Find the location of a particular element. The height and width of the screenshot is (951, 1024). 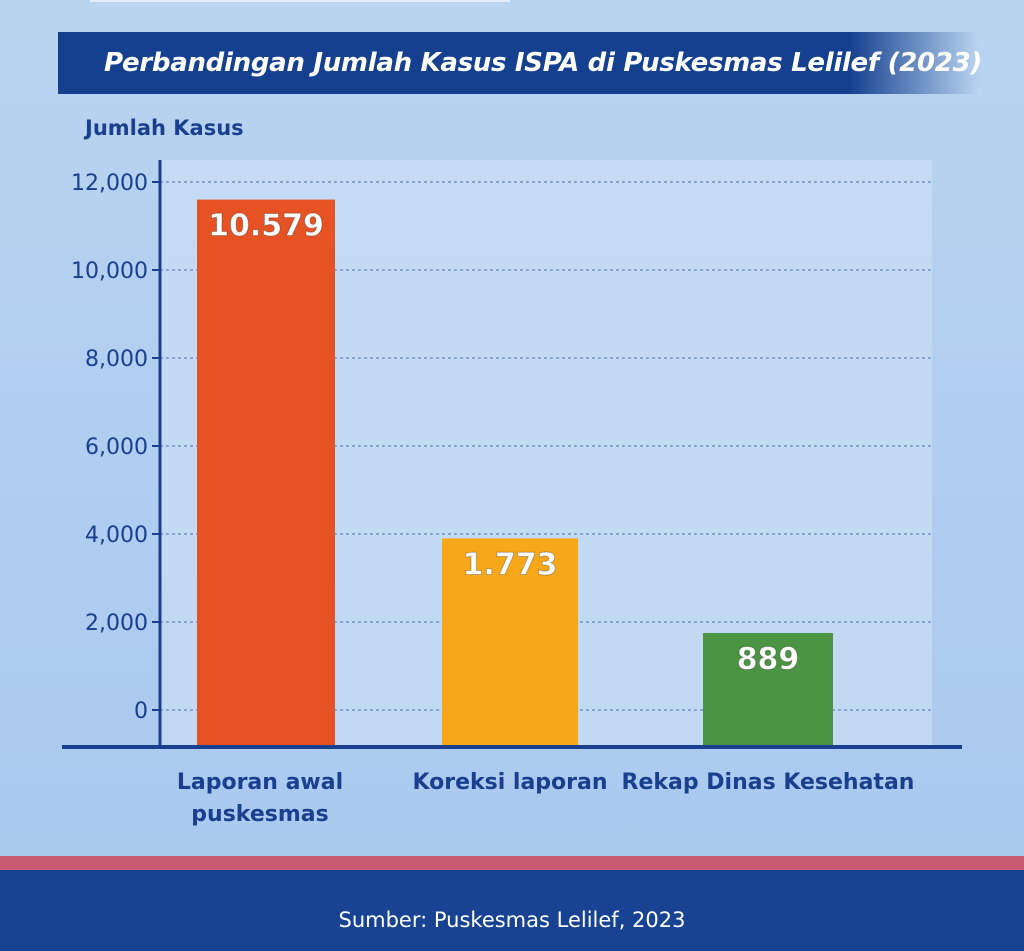

category-label: Koreksi laporan is located at coordinates (509, 782).